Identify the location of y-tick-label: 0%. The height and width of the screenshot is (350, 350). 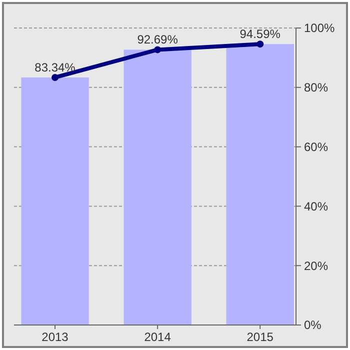
(313, 325).